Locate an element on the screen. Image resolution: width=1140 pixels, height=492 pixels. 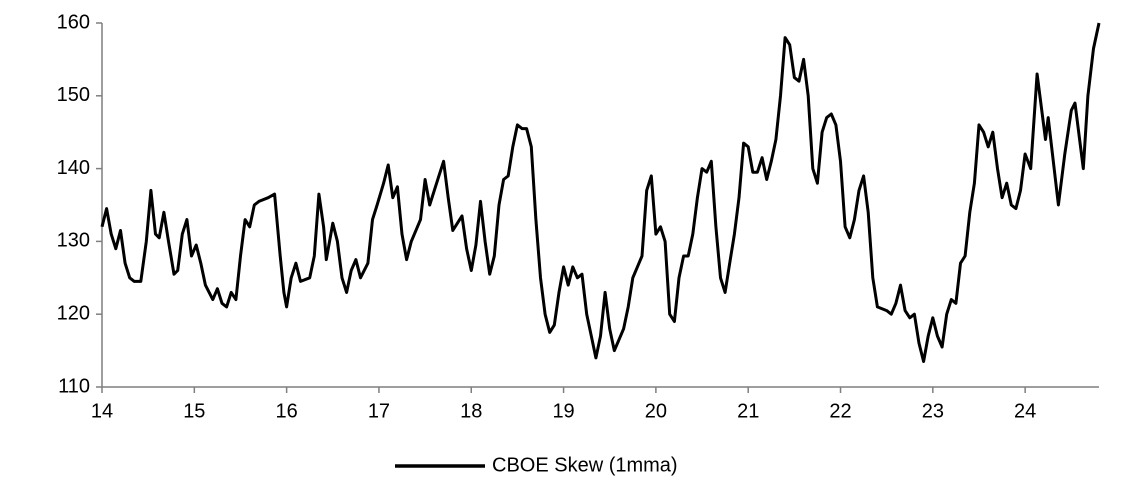
y-tick-label: 130 is located at coordinates (73, 241).